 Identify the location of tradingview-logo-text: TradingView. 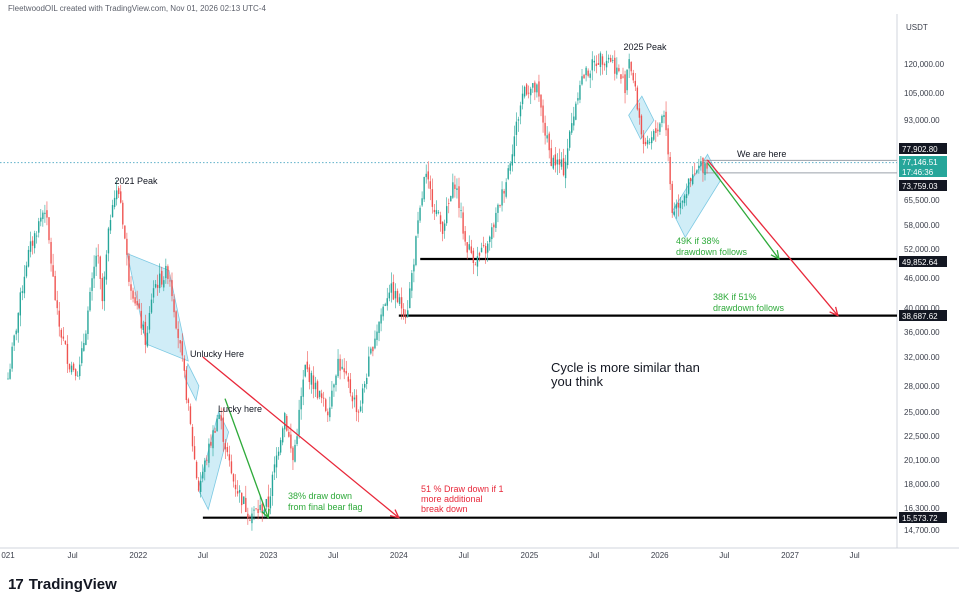
(72, 584).